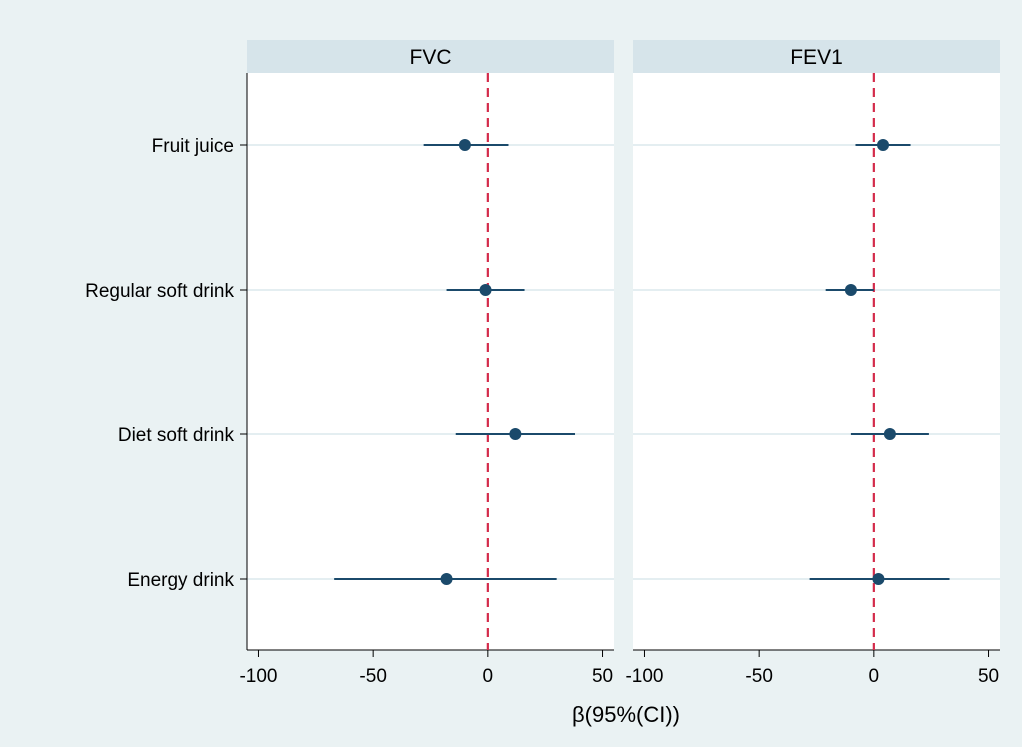 This screenshot has width=1022, height=747. I want to click on category-label: Energy drink, so click(180, 580).